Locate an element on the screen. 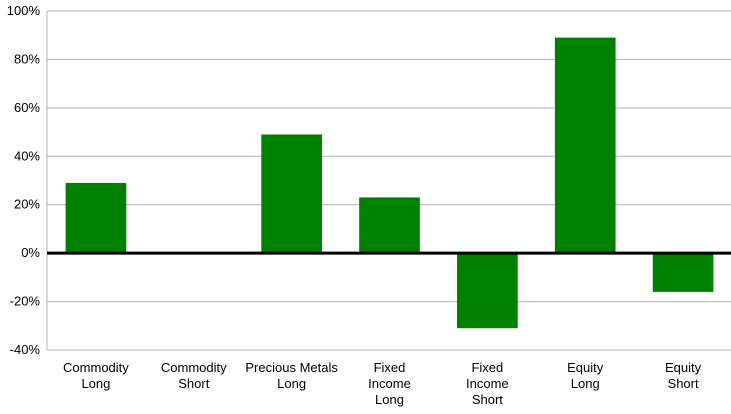 The image size is (731, 414). y-tick-label: 80% is located at coordinates (27, 58).